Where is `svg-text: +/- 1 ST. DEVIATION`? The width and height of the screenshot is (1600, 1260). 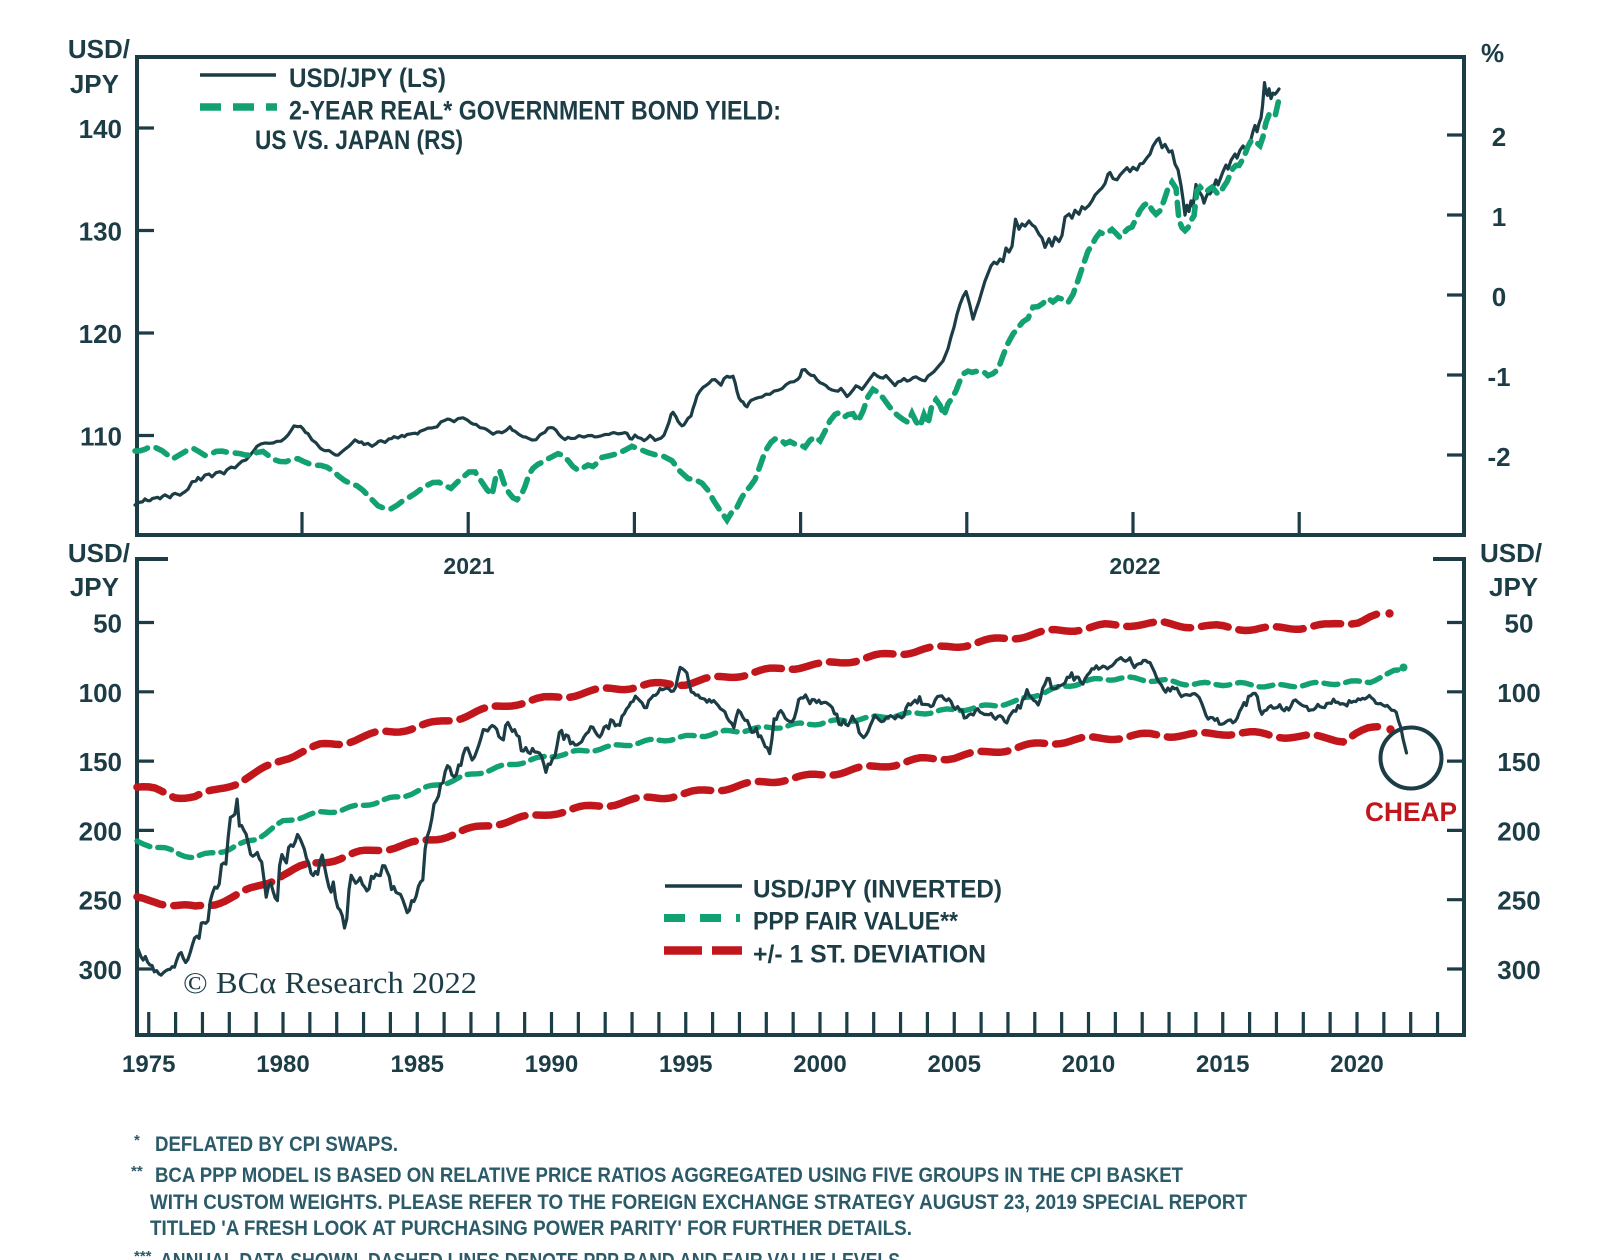
svg-text: +/- 1 ST. DEVIATION is located at coordinates (869, 955).